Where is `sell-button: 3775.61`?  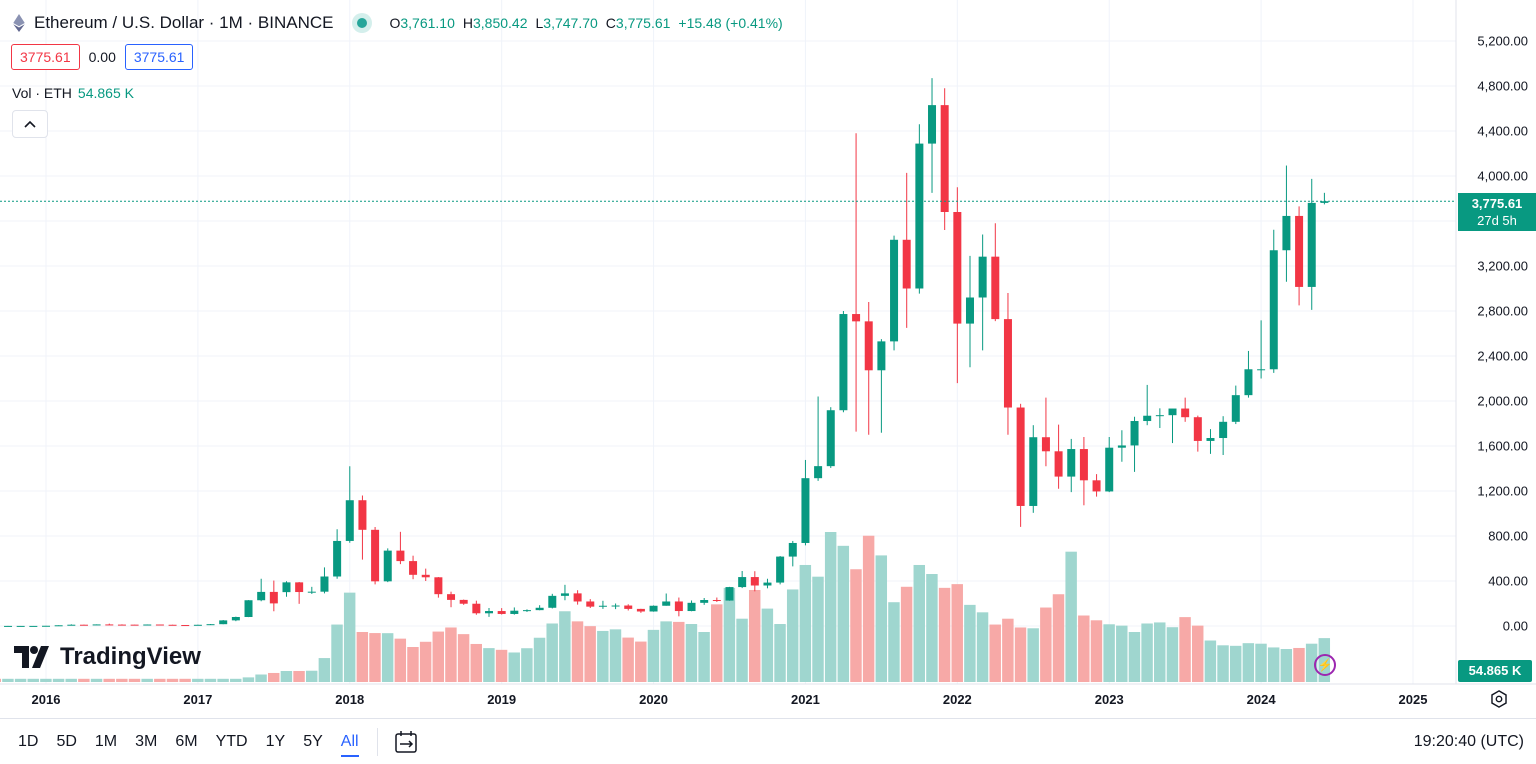
sell-button: 3775.61 is located at coordinates (45, 57).